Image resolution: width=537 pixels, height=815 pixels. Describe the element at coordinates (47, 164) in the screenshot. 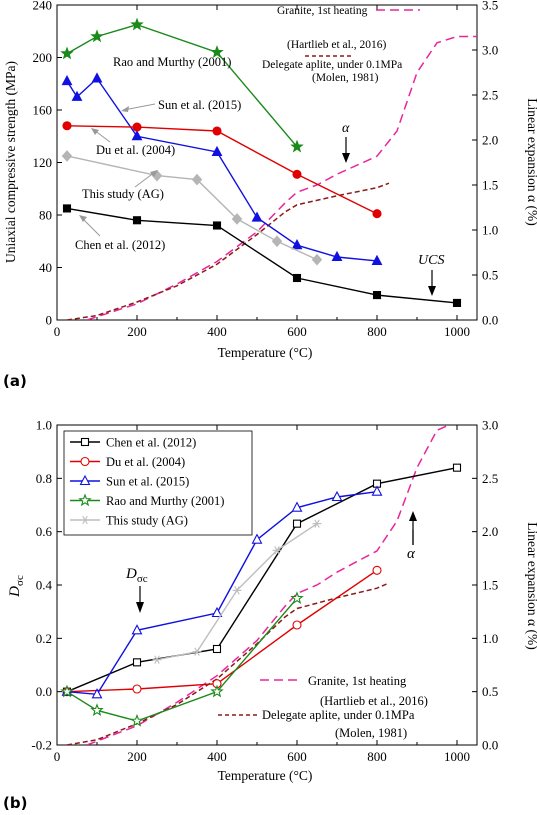

I see `y-ticks-a: 0 40 80 120 160 200 240` at that location.